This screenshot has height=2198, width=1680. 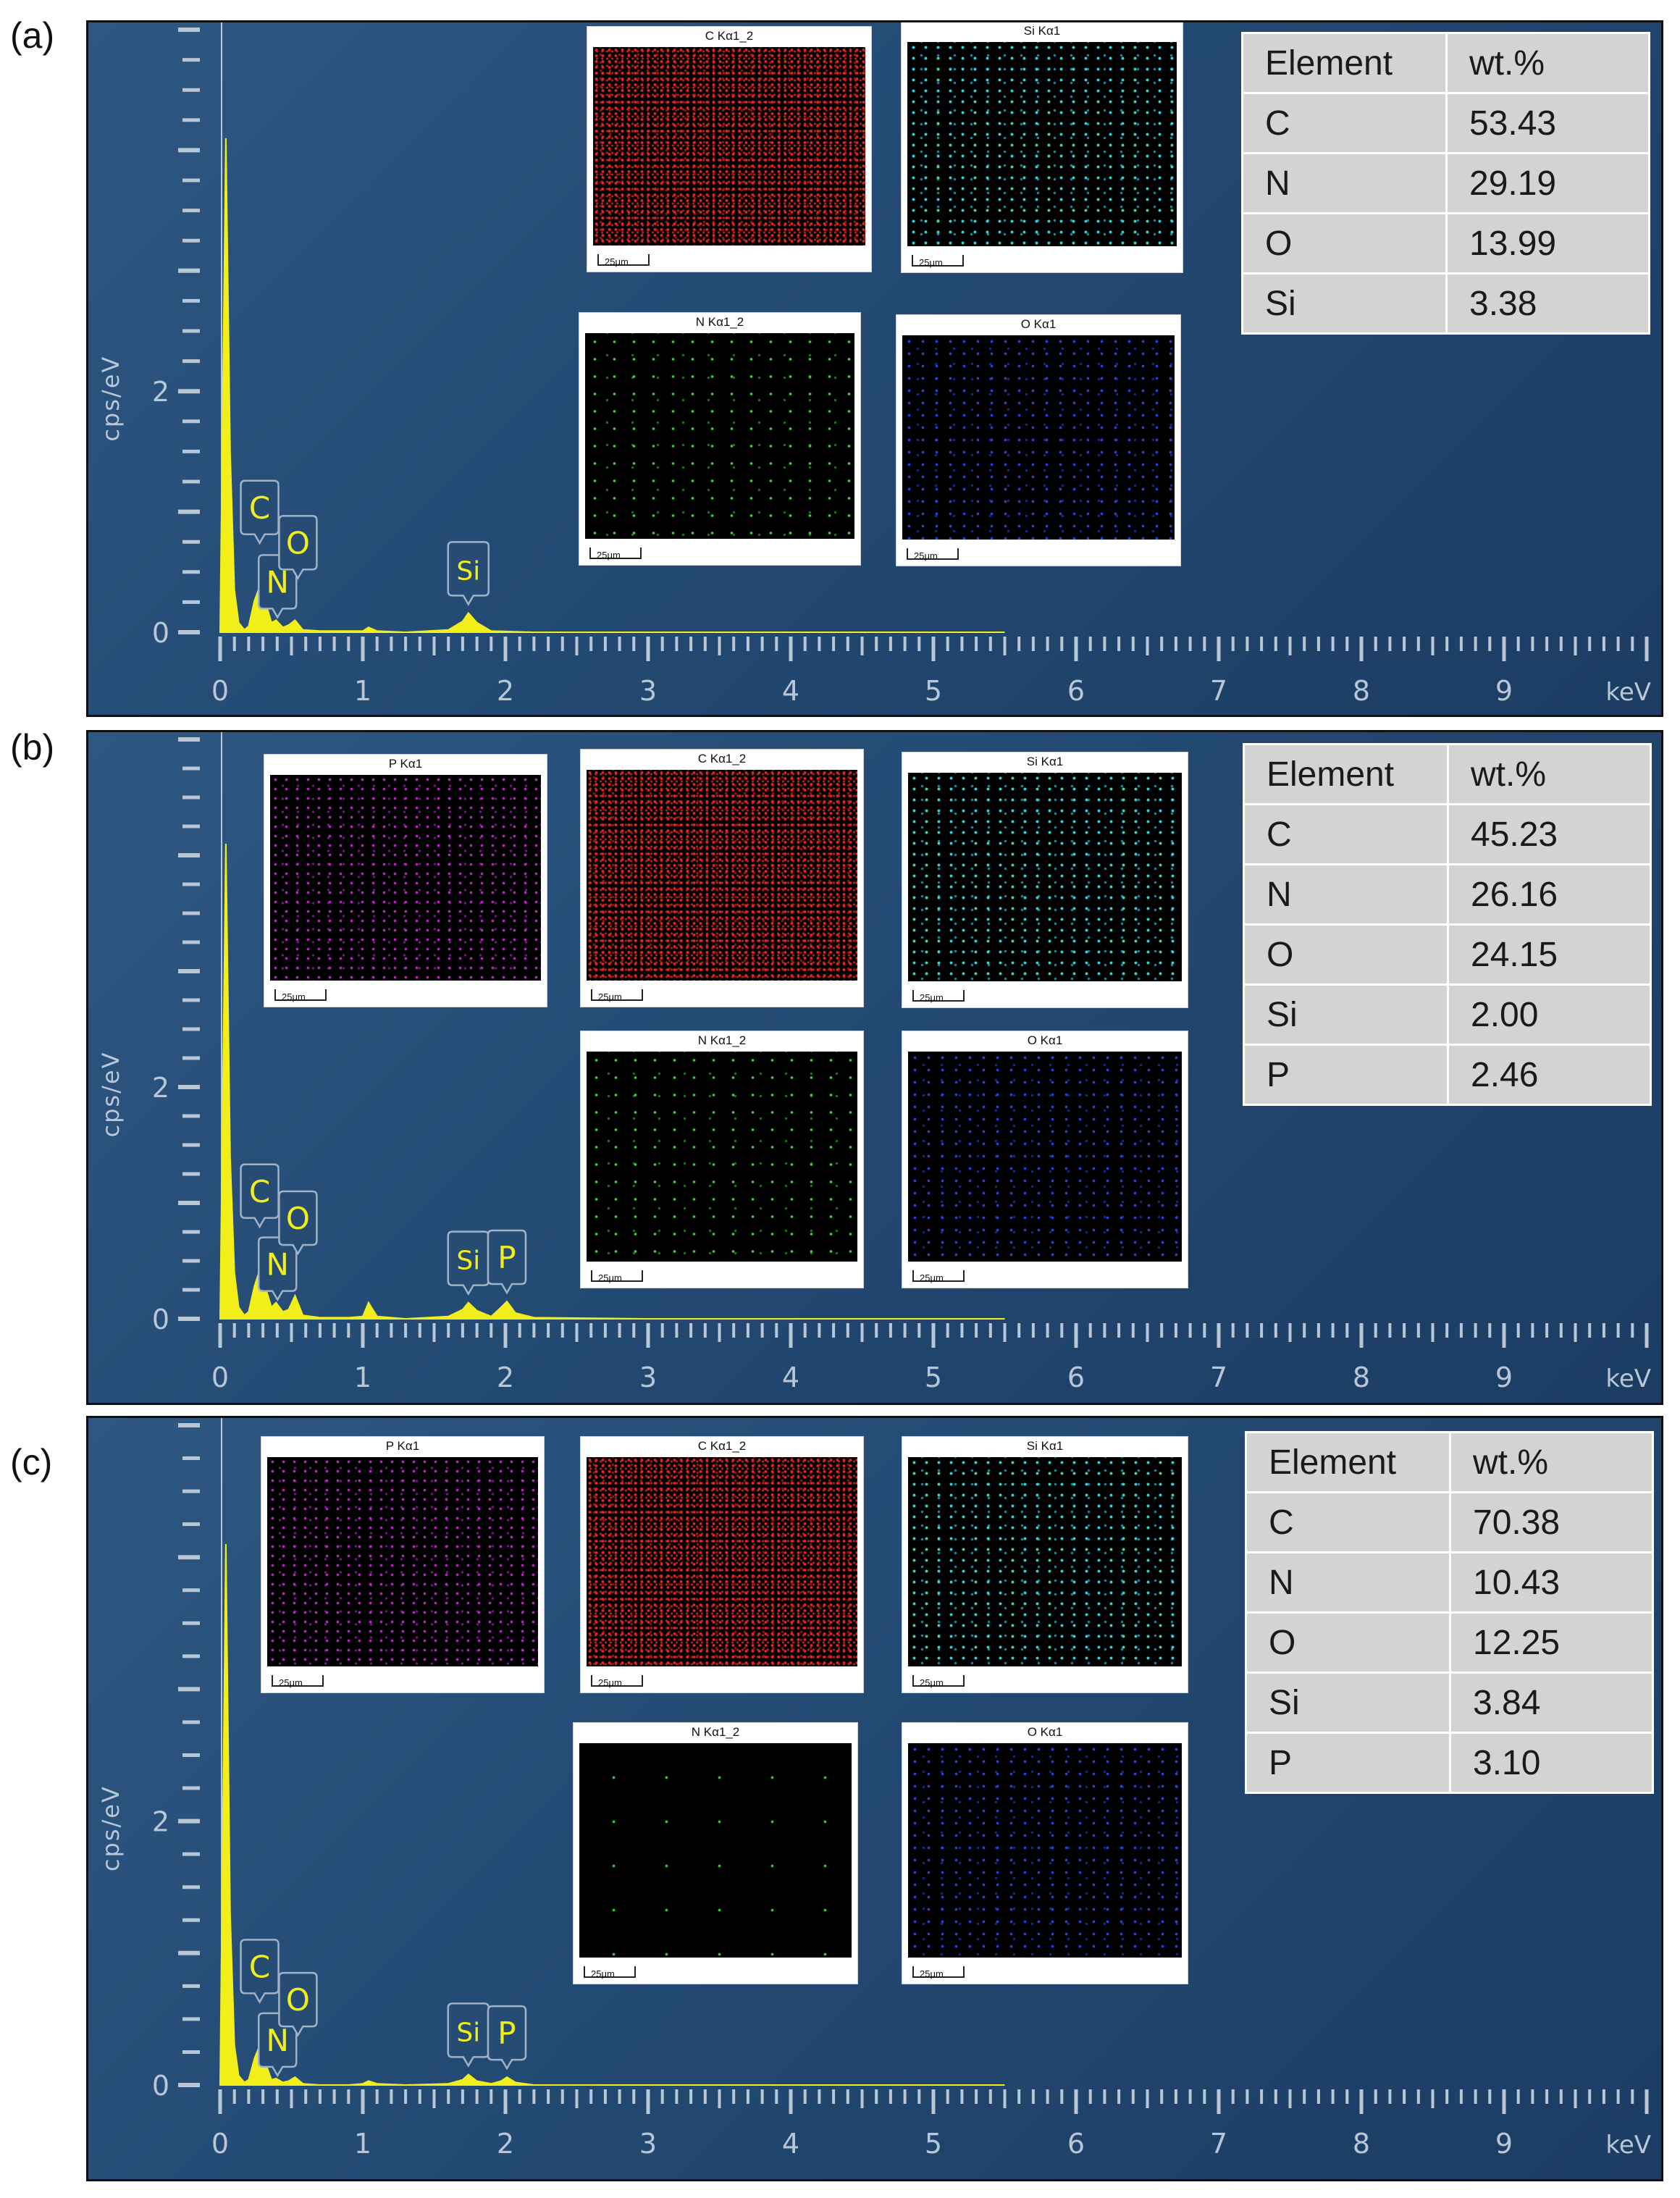 I want to click on wt-cell: 10.43, so click(x=1551, y=1582).